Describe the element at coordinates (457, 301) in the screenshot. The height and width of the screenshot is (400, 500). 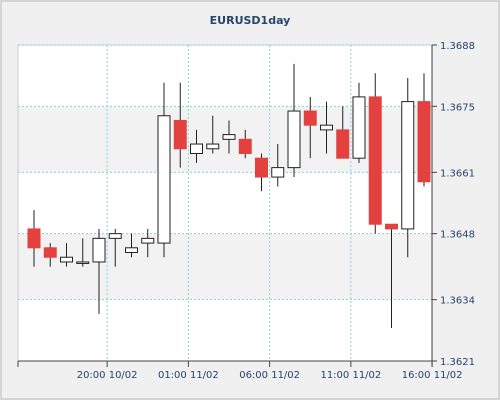
I see `y-tick-label: 1.3634` at that location.